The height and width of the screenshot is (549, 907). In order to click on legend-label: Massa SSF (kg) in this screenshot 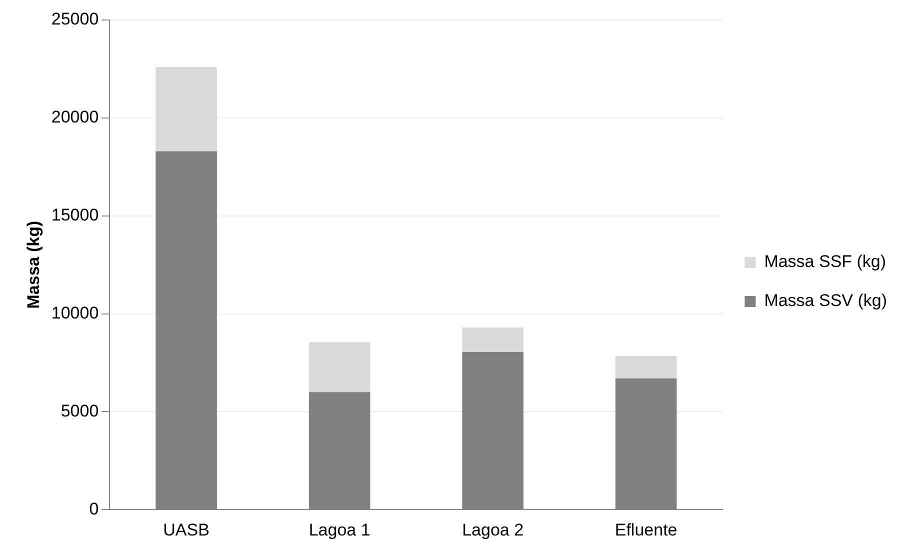, I will do `click(825, 262)`.